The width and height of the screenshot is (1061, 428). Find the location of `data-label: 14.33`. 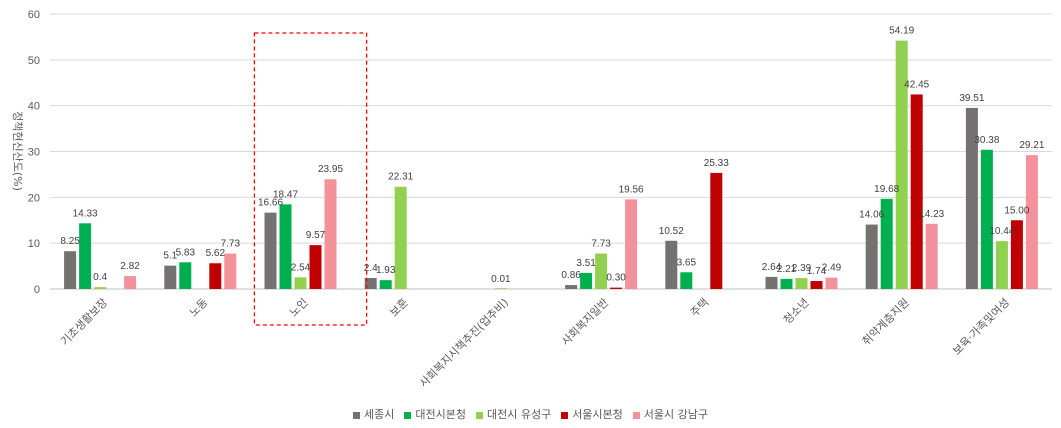

data-label: 14.33 is located at coordinates (85, 213).